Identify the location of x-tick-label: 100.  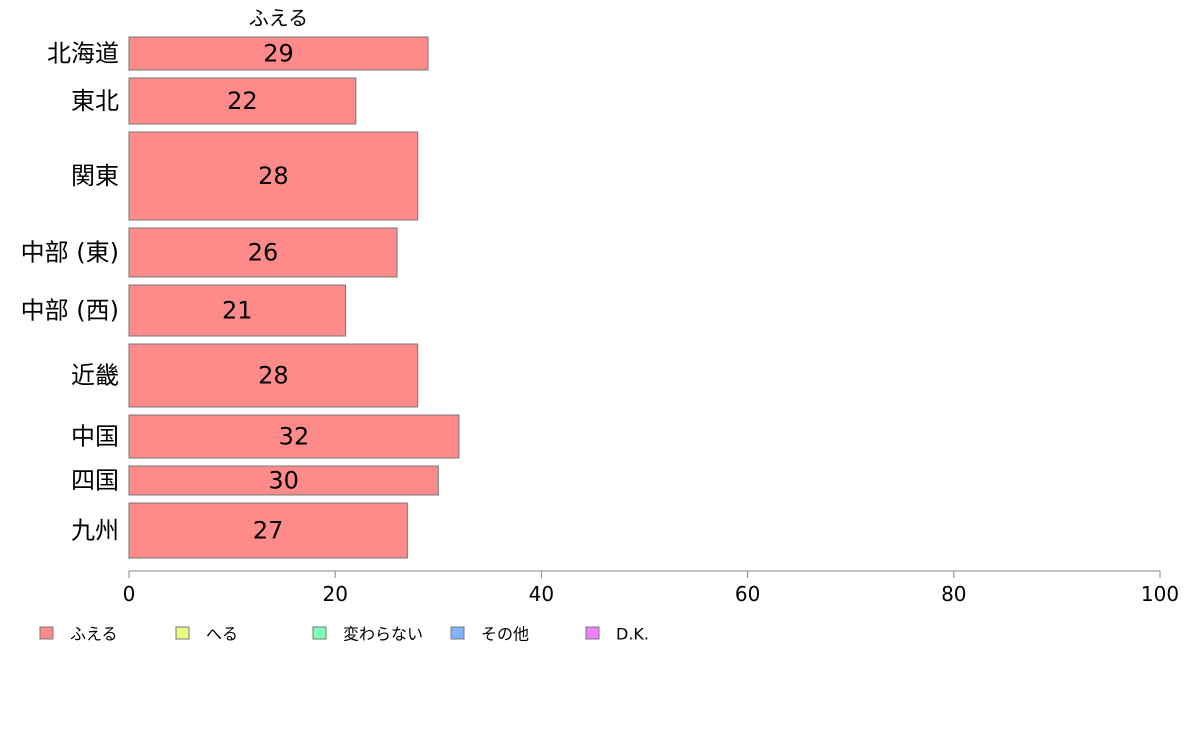
(1160, 594).